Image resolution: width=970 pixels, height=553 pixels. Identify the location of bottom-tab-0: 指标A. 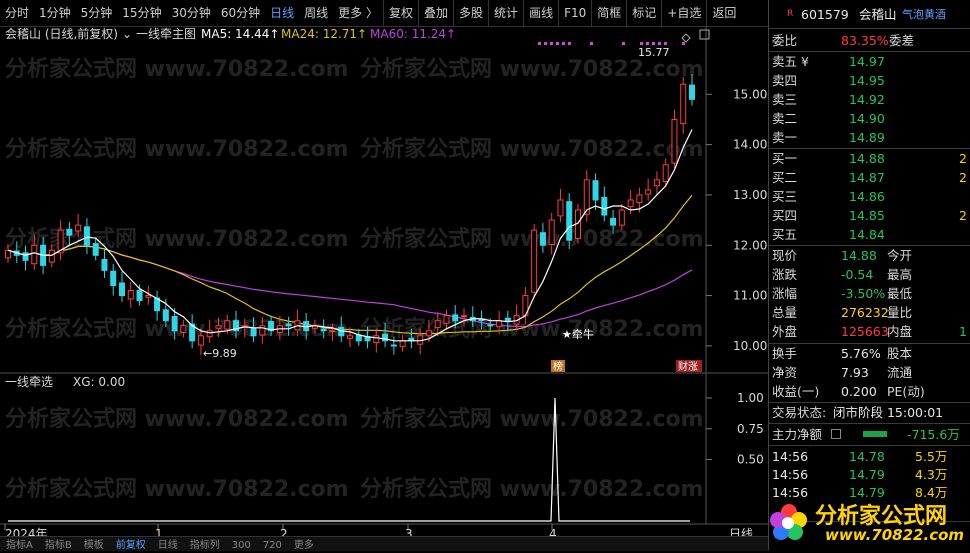
(19, 545).